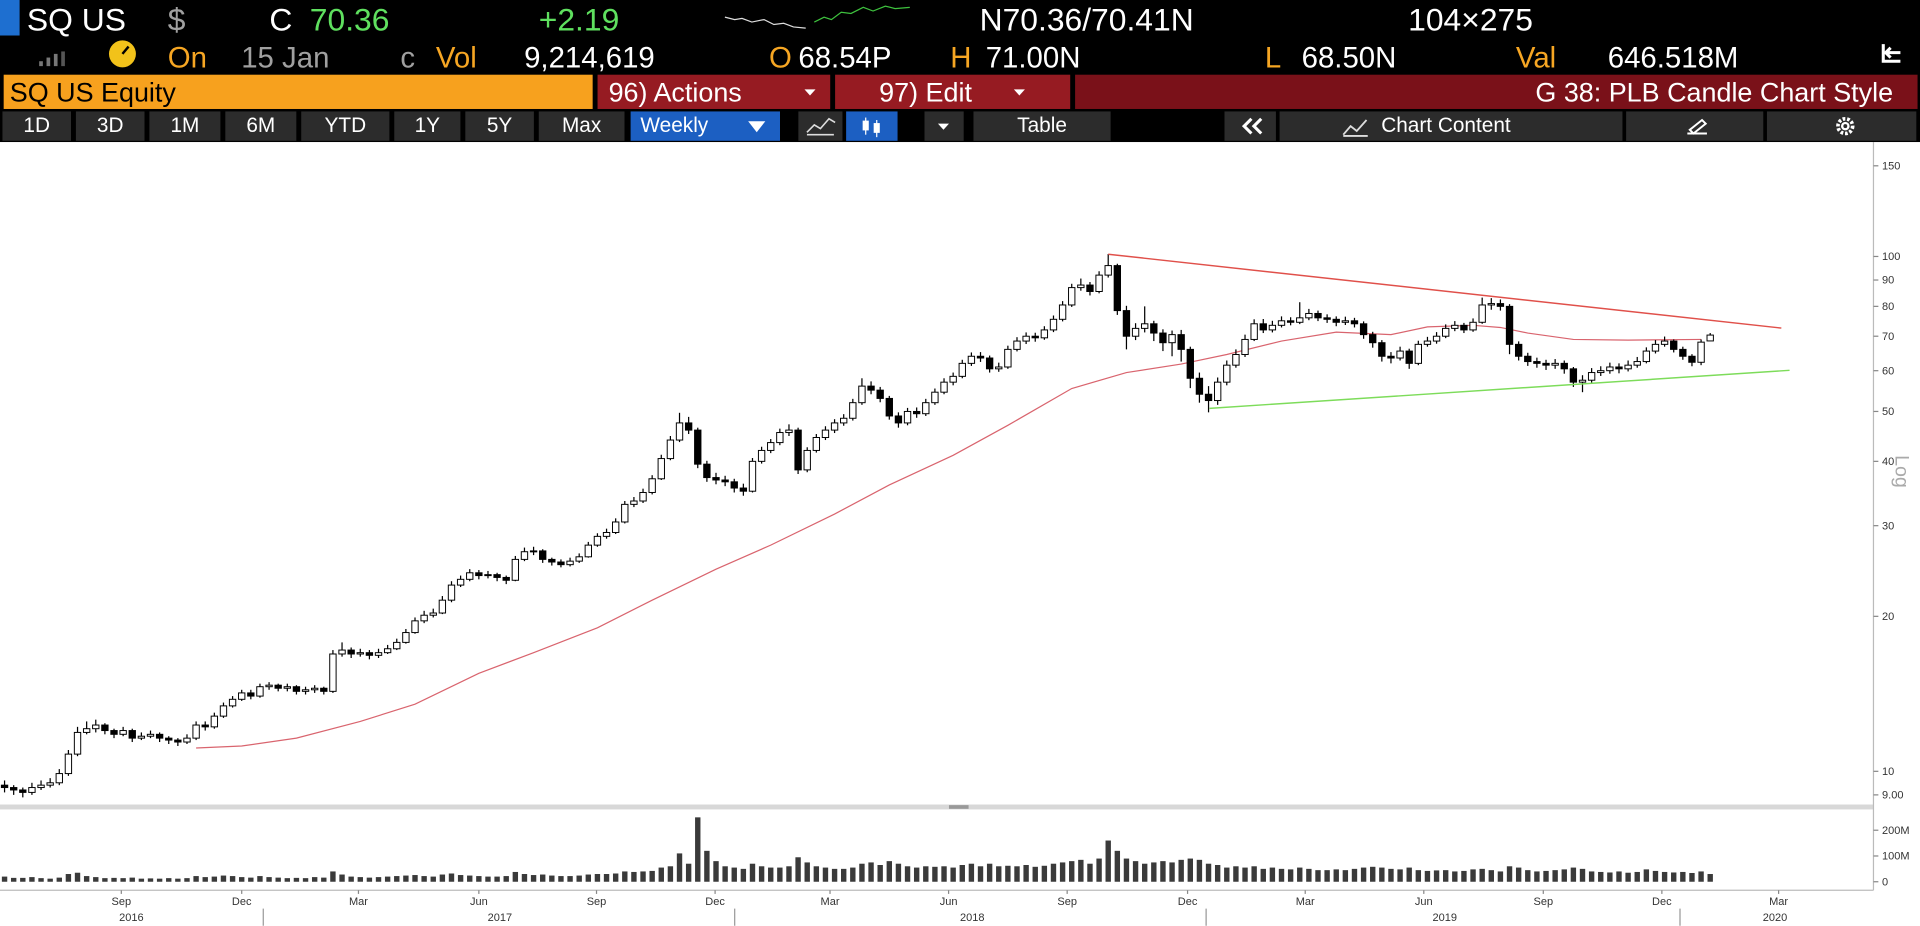 This screenshot has width=1920, height=926. What do you see at coordinates (1446, 125) in the screenshot?
I see `chart-content: Chart Content` at bounding box center [1446, 125].